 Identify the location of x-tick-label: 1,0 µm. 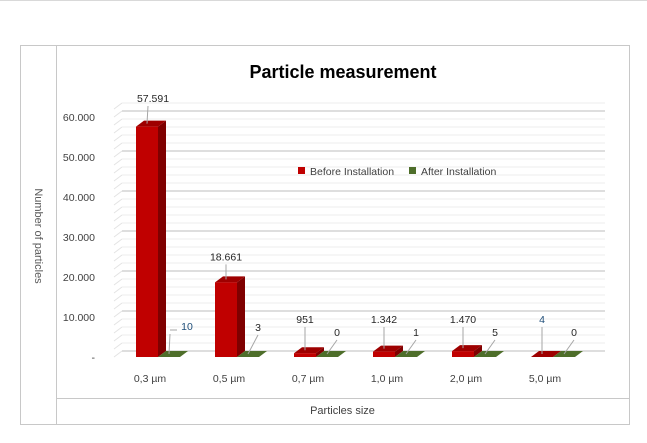
(387, 379).